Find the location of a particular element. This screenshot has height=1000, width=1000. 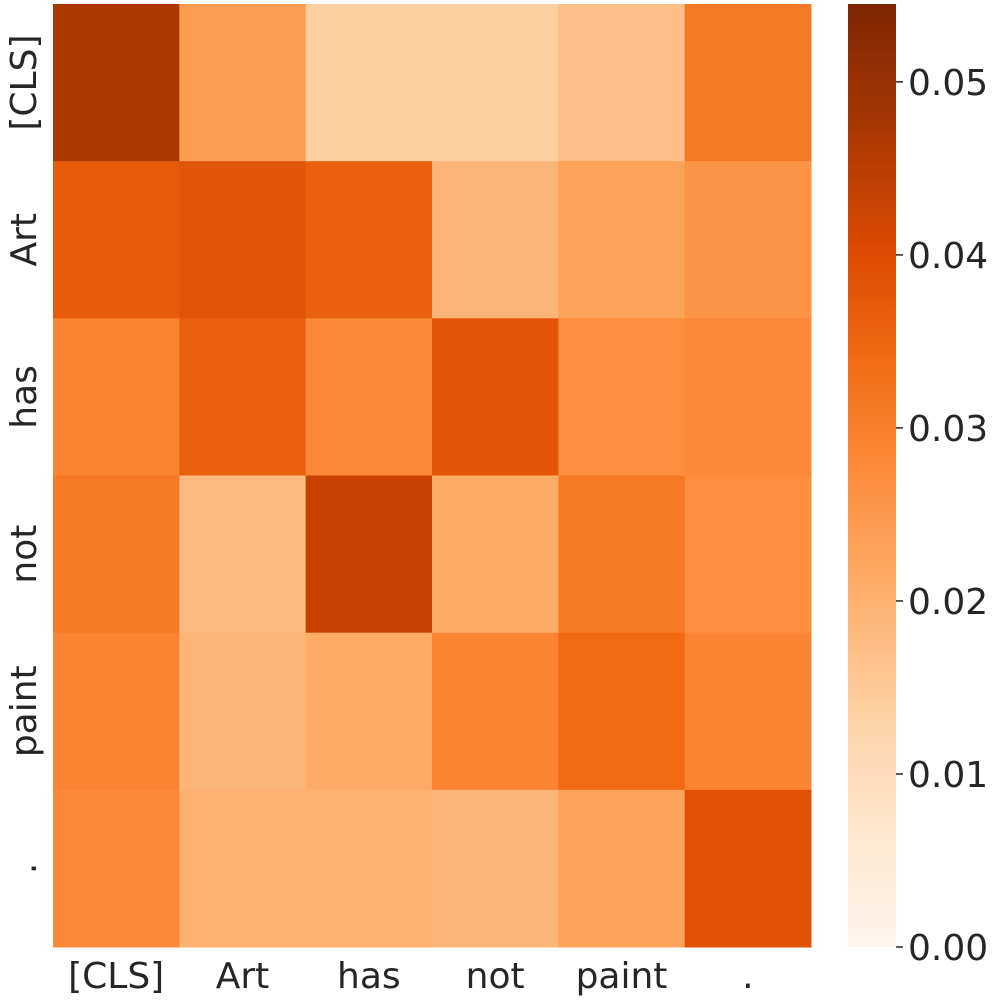

x-tick-label: paint is located at coordinates (622, 976).